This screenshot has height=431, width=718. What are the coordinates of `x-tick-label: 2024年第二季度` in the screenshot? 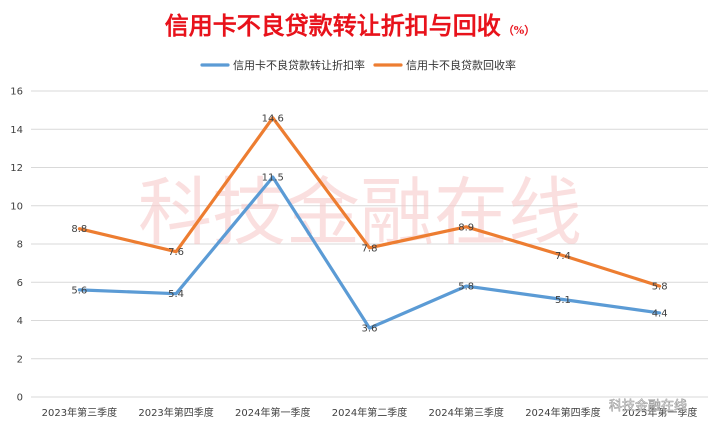 It's located at (369, 412).